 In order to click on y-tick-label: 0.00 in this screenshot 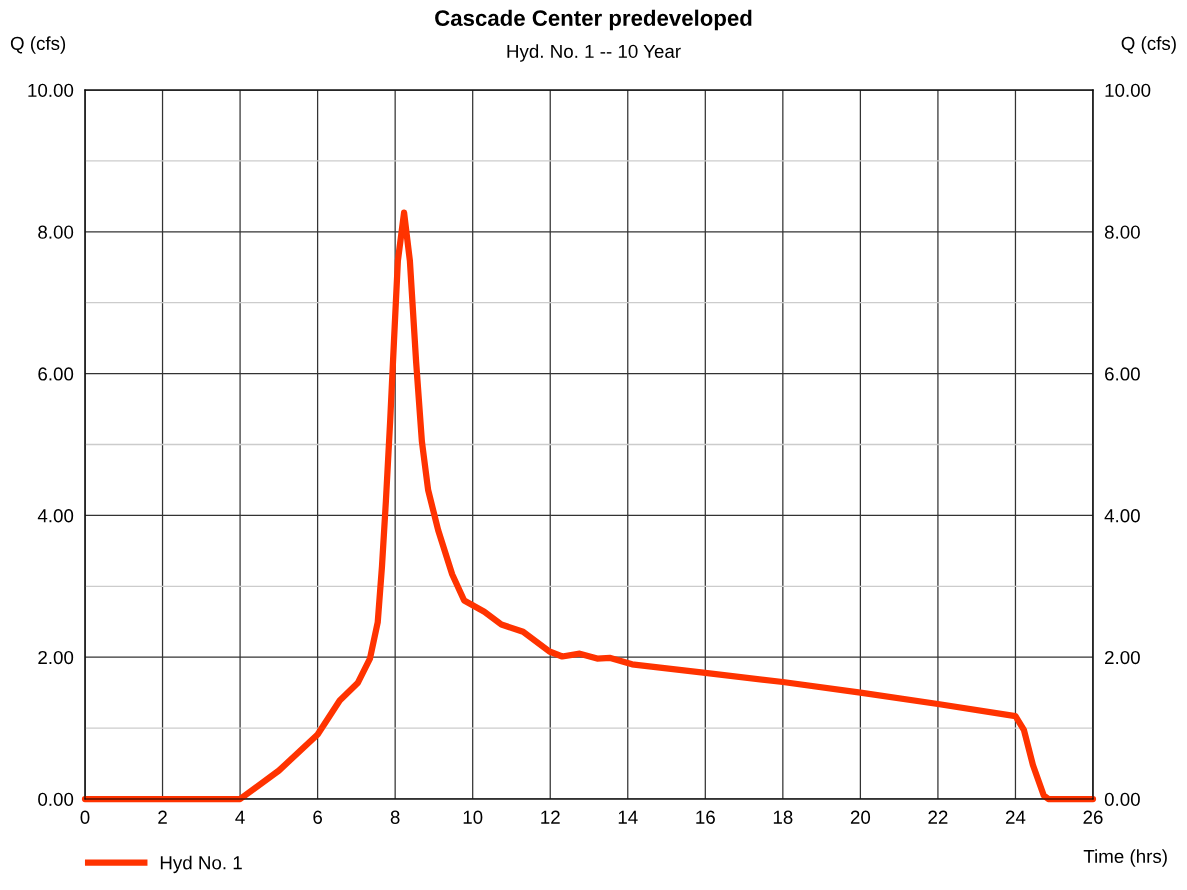, I will do `click(56, 799)`.